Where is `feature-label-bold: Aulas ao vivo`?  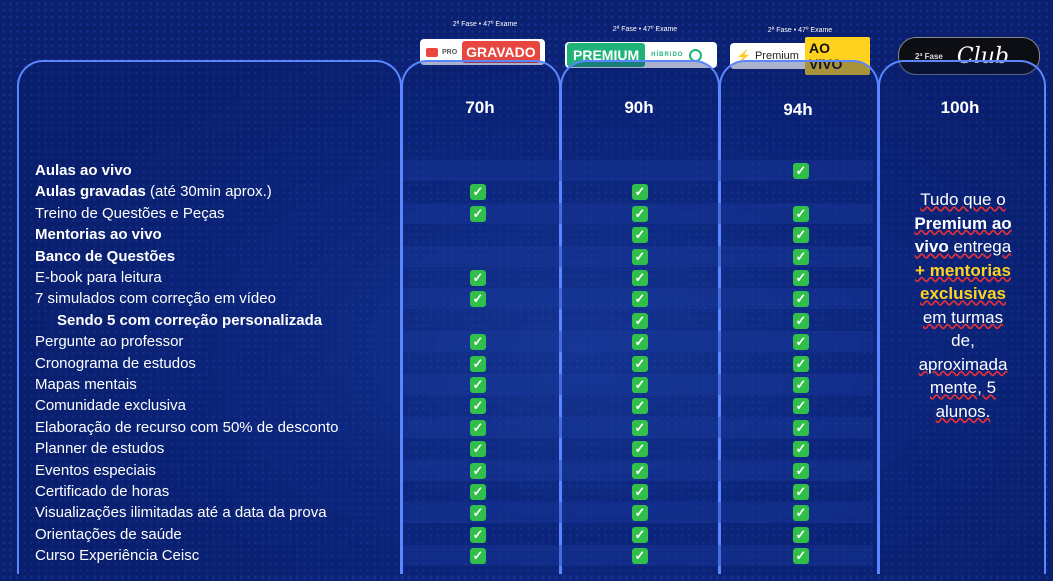 feature-label-bold: Aulas ao vivo is located at coordinates (83, 170).